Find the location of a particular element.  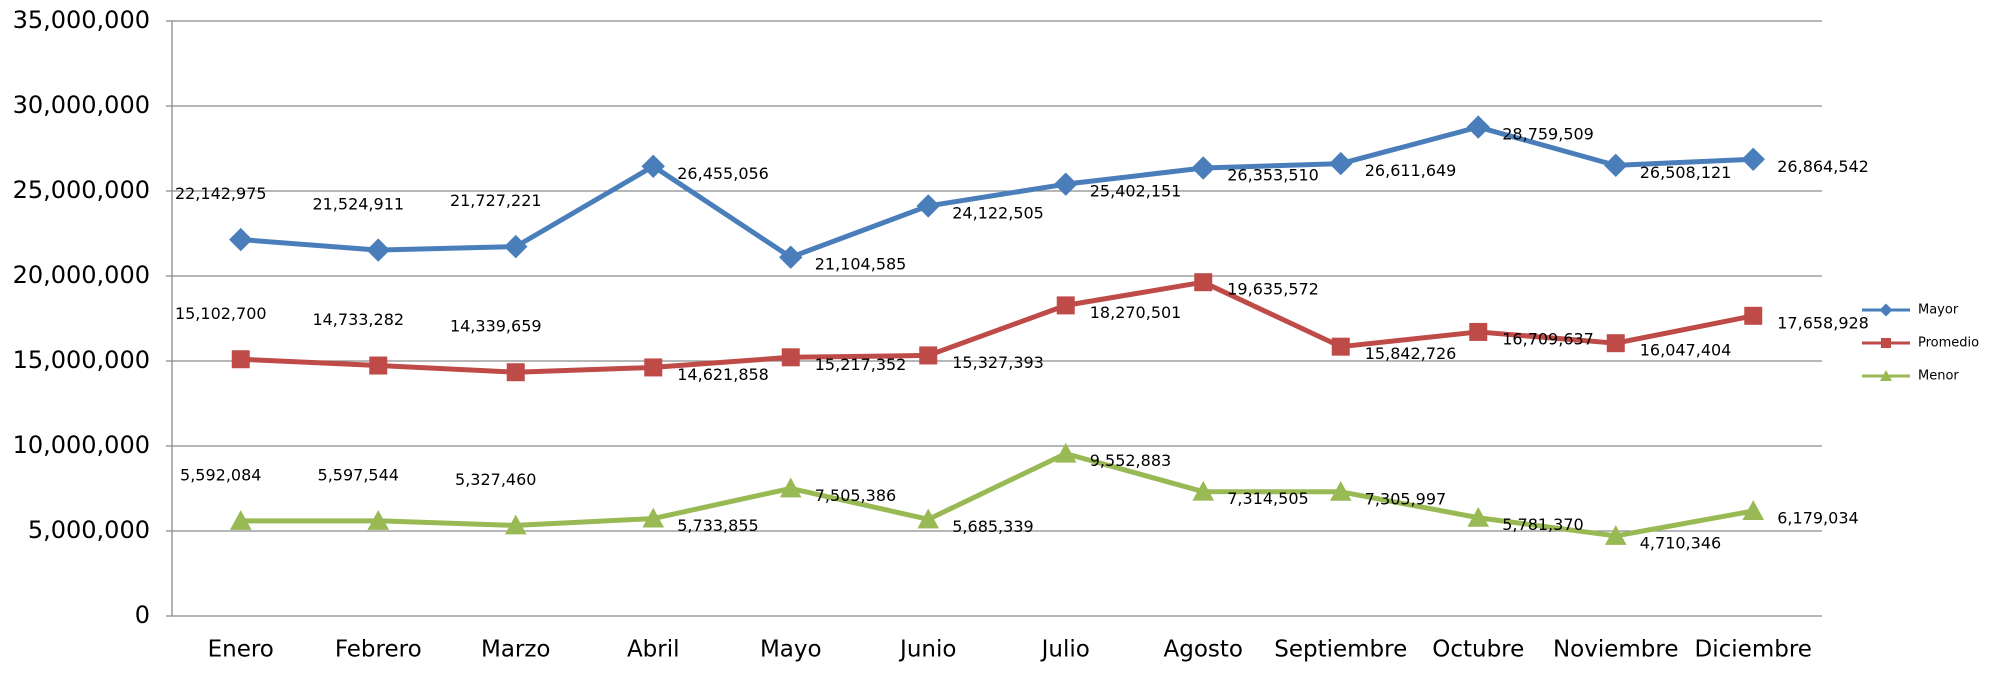

data-label: 15,327,393 is located at coordinates (998, 362).